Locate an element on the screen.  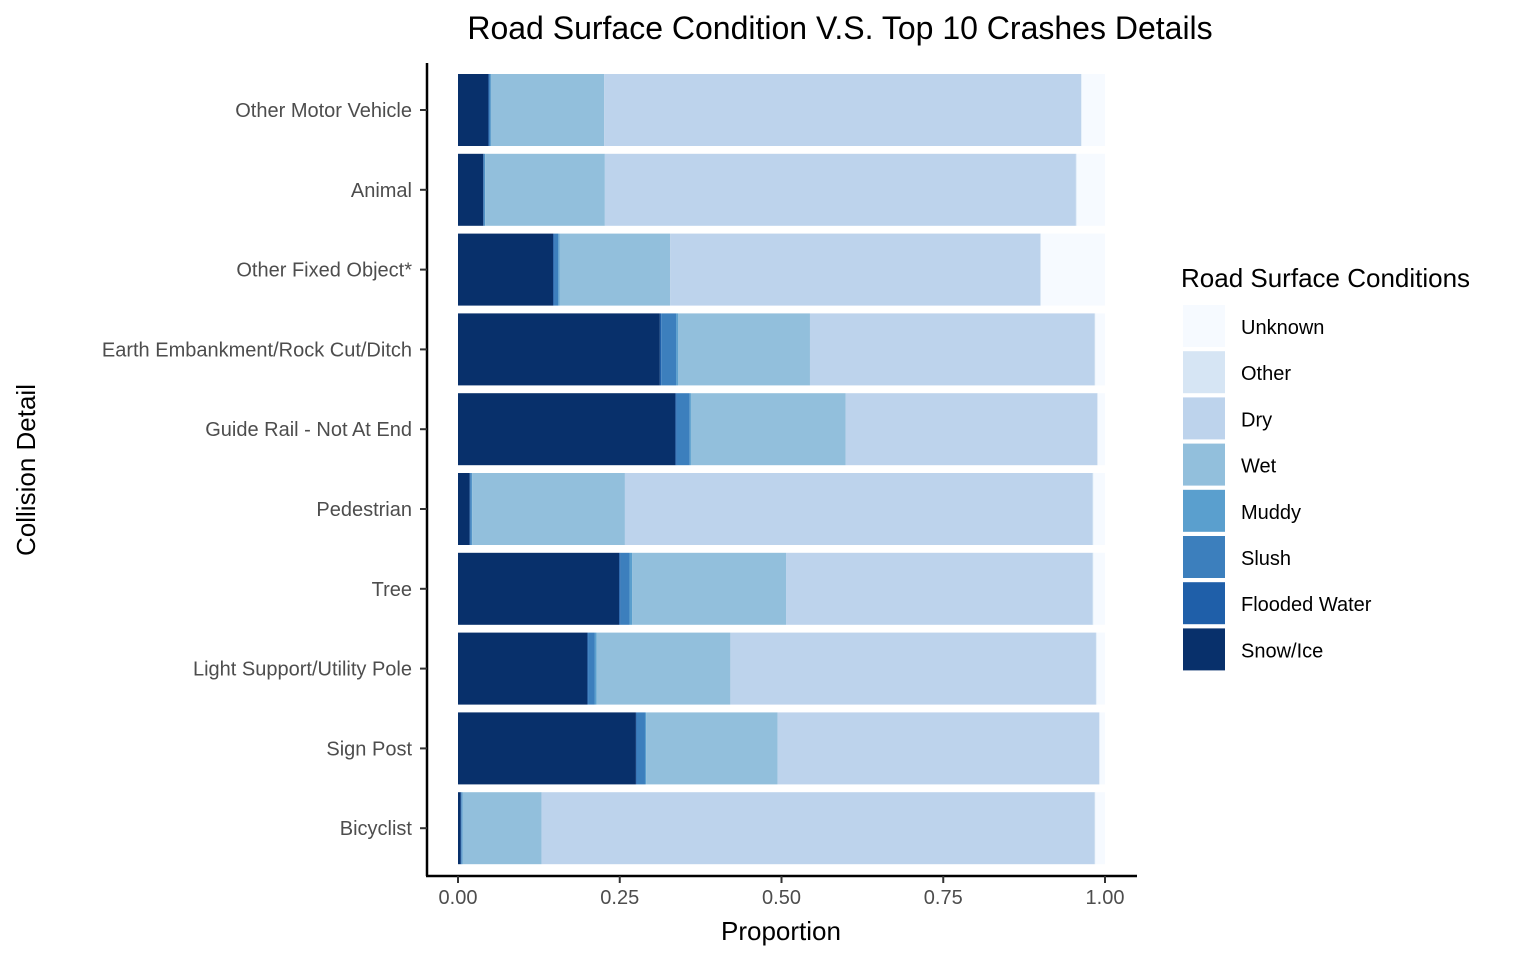
x-tick-label: 0.75 is located at coordinates (943, 898).